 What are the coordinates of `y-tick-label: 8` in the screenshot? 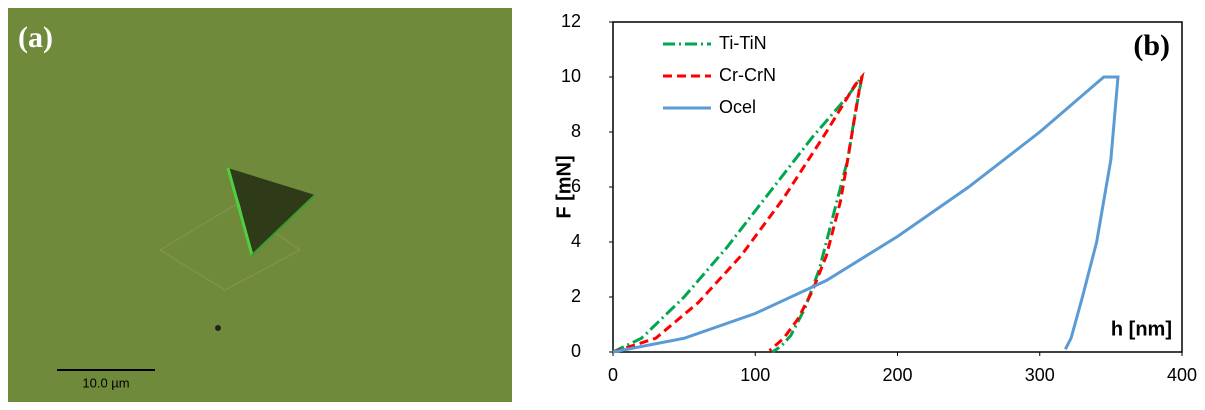 It's located at (576, 131).